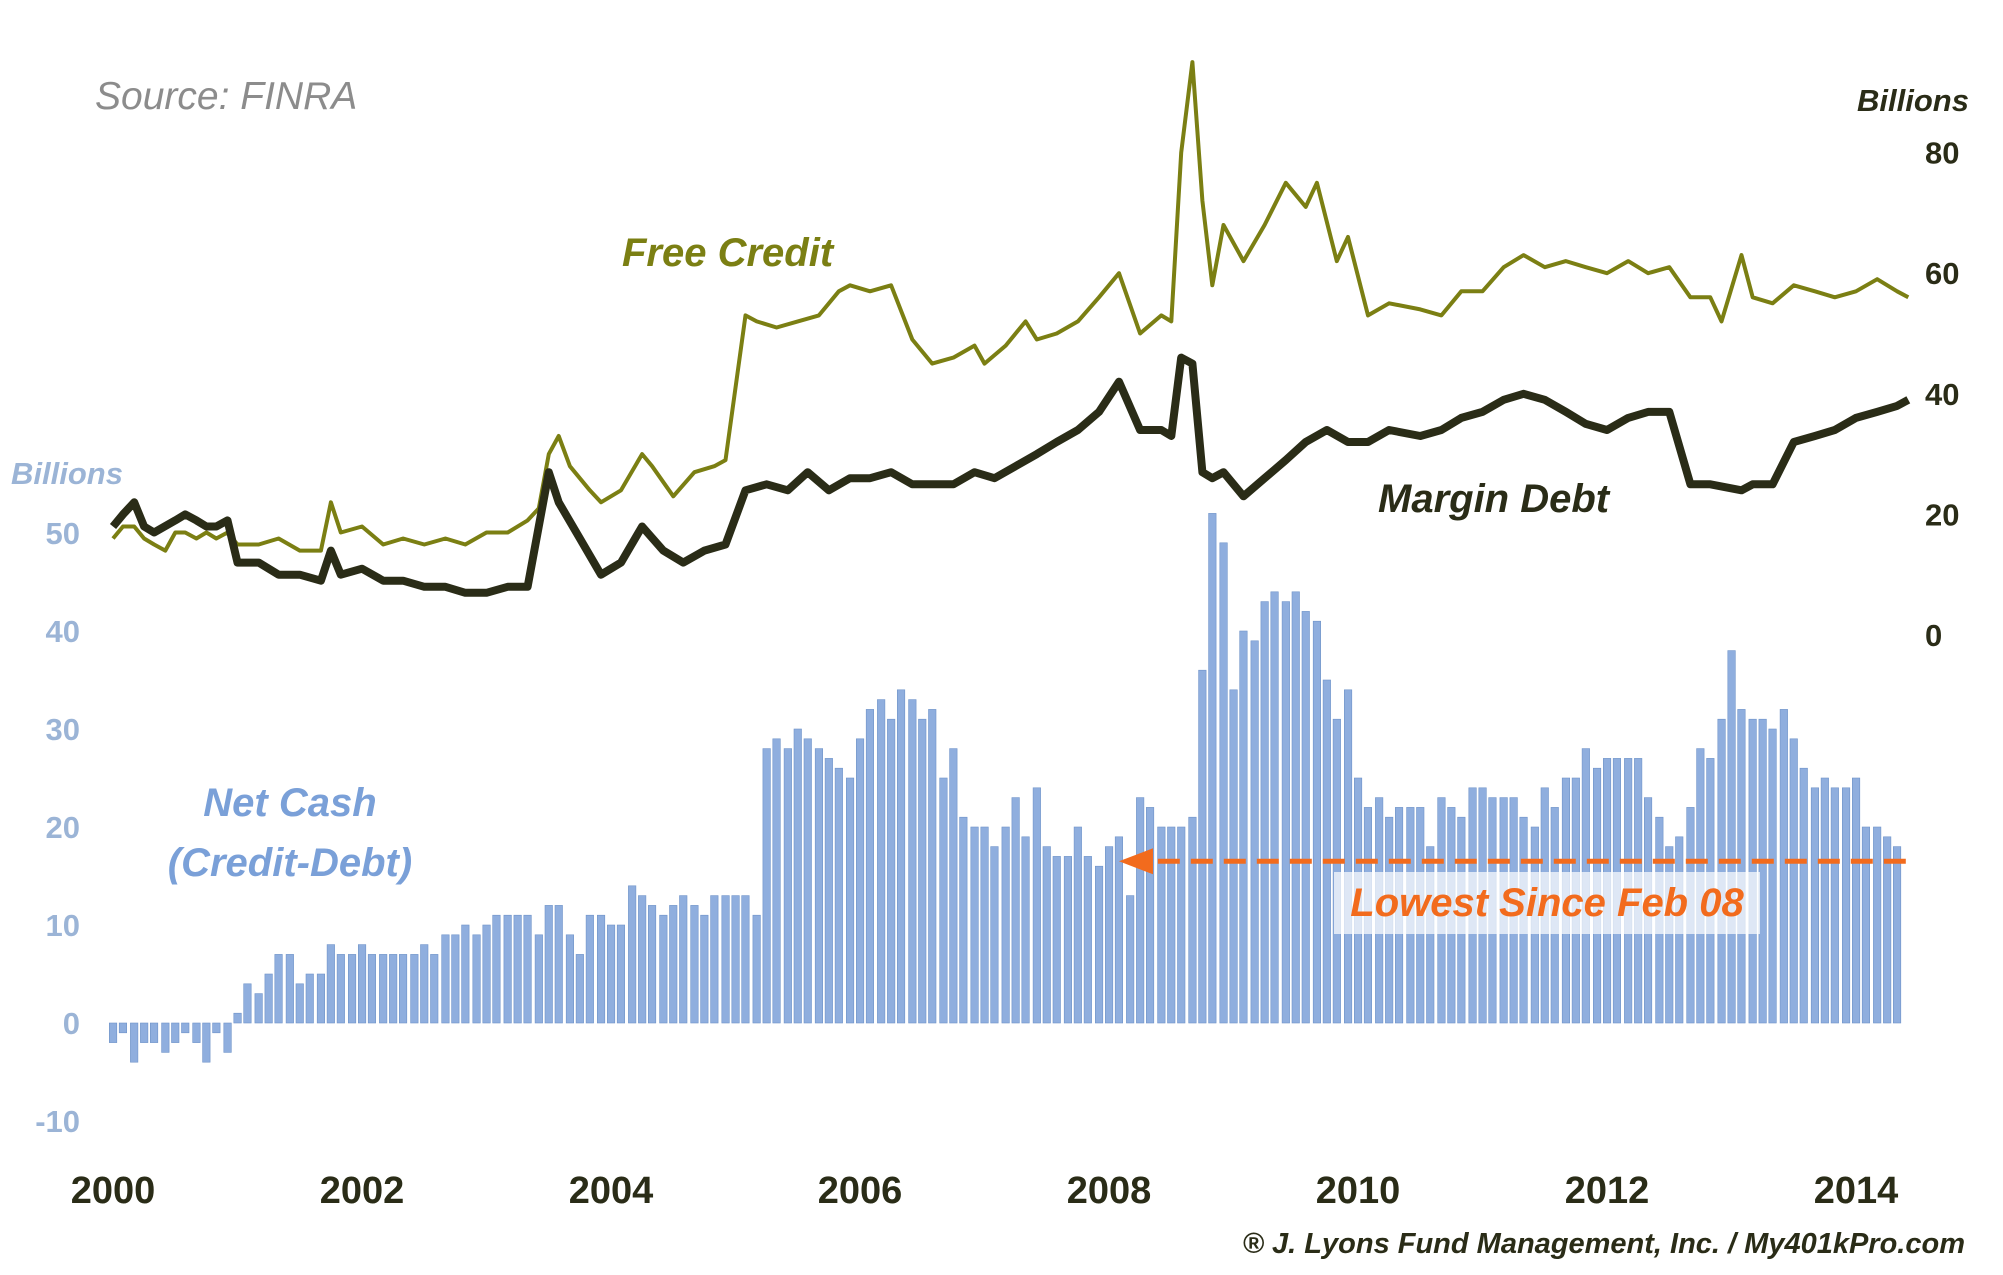  I want to click on x-tick-label: 2000, so click(113, 1191).